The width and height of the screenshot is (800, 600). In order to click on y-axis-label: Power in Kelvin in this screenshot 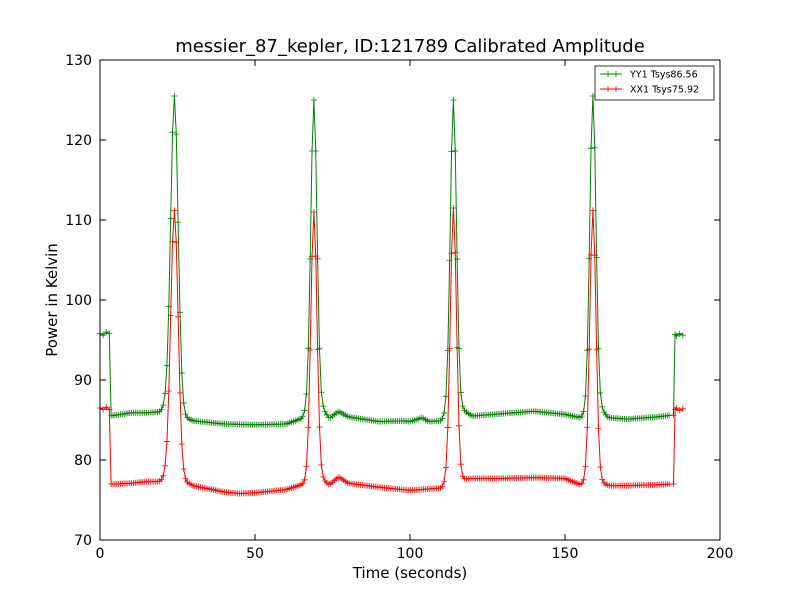, I will do `click(52, 300)`.